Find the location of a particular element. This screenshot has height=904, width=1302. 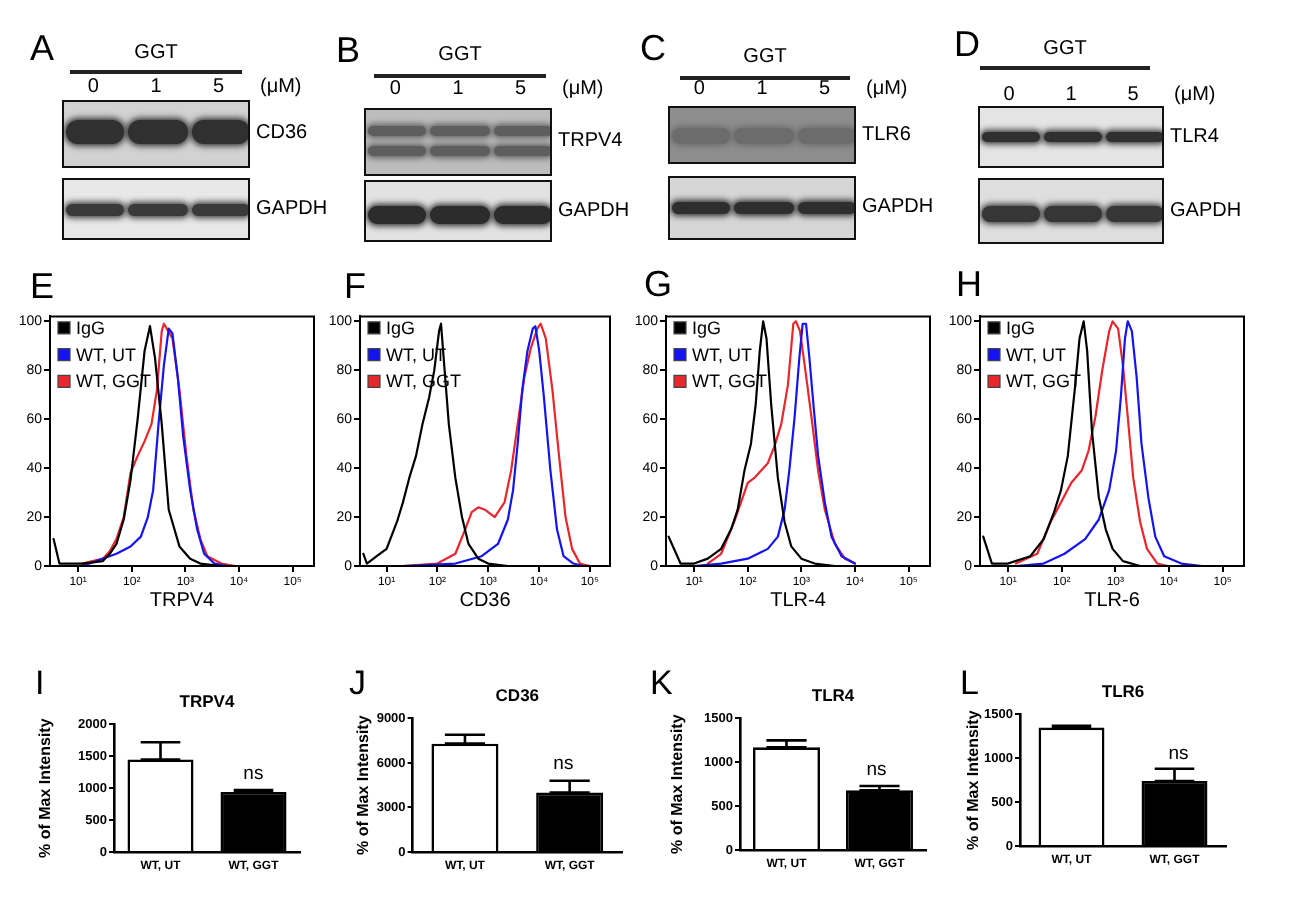

text: D is located at coordinates (967, 44).